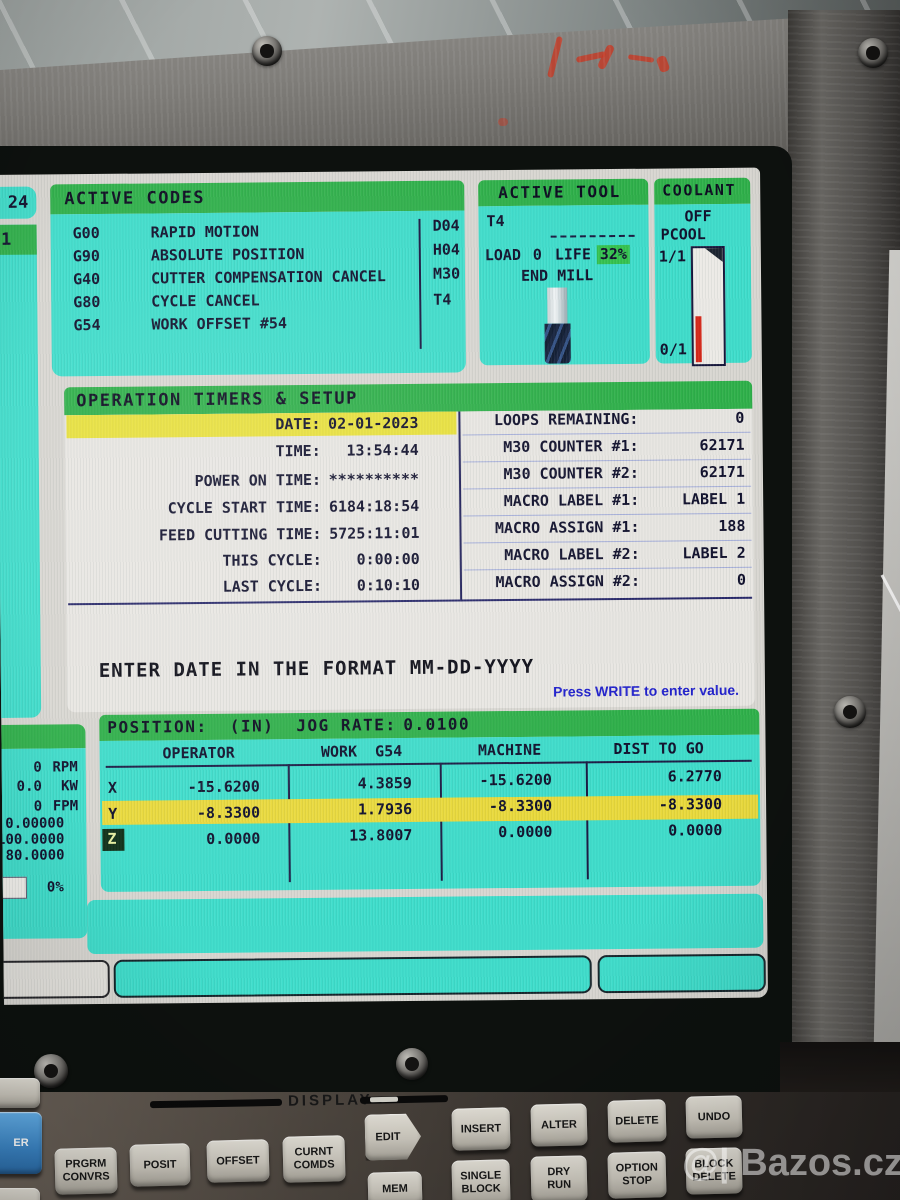 This screenshot has height=1200, width=900. I want to click on timer-value: 6184:18:54, so click(374, 506).